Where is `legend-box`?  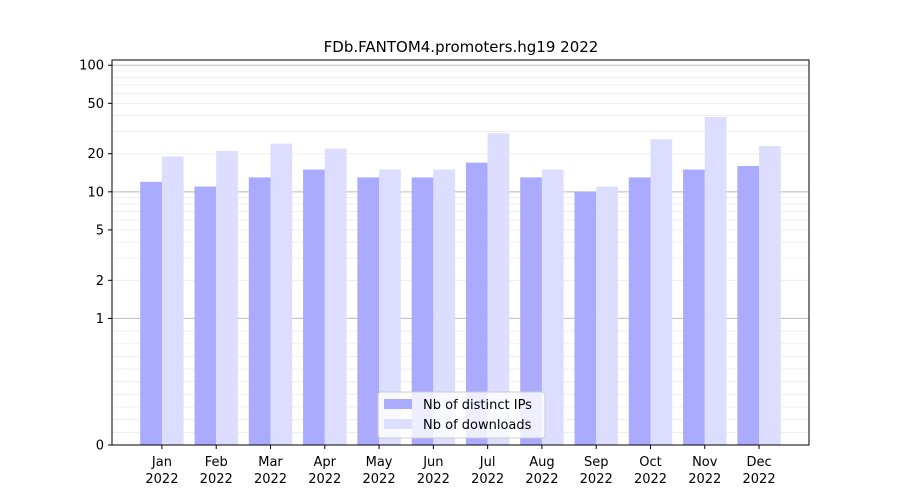 legend-box is located at coordinates (461, 415).